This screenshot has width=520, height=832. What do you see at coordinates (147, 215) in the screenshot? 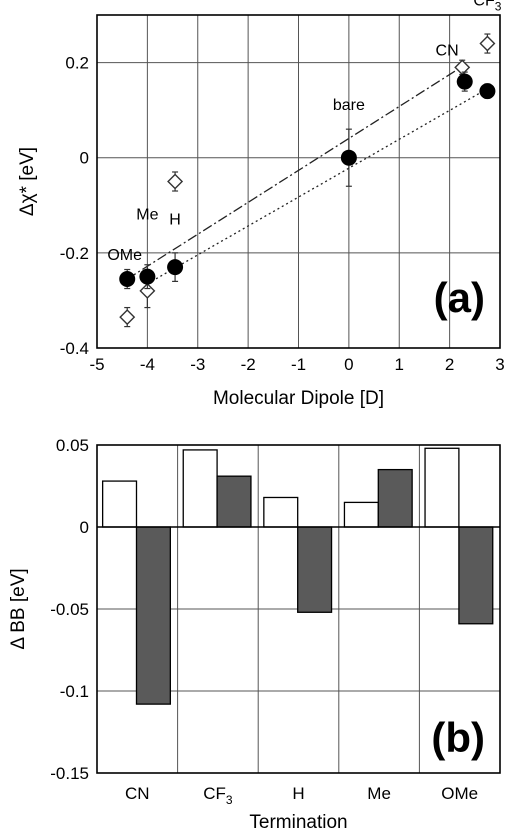
I see `point-annotation: Me` at bounding box center [147, 215].